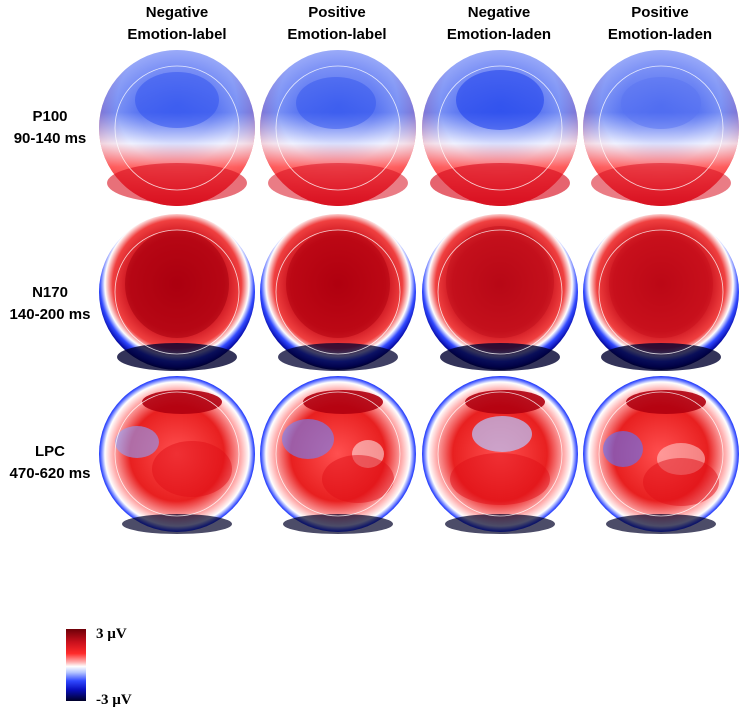 This screenshot has width=744, height=716. What do you see at coordinates (50, 292) in the screenshot?
I see `component-name: N170` at bounding box center [50, 292].